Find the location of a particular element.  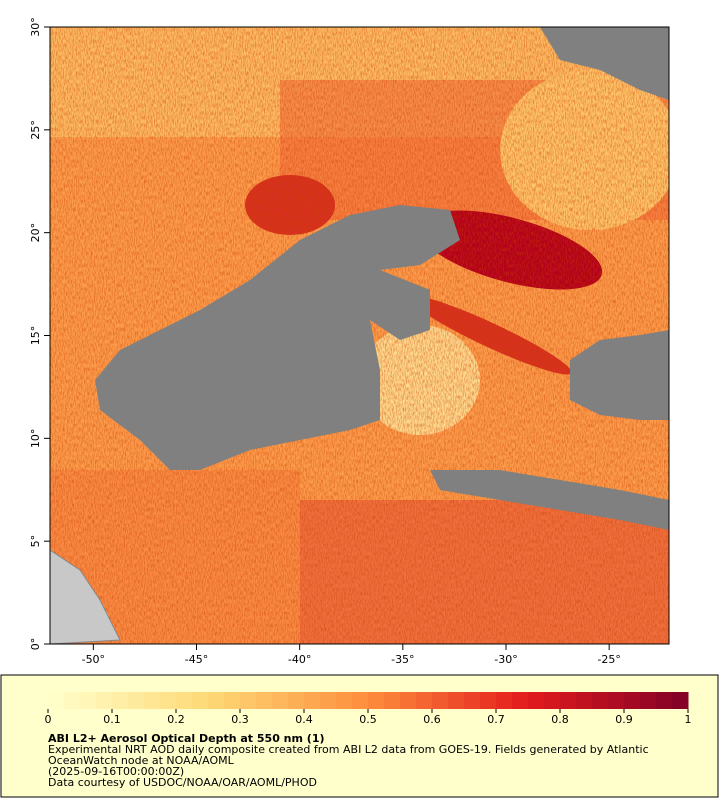

x-tick-label: -25° is located at coordinates (608, 659).